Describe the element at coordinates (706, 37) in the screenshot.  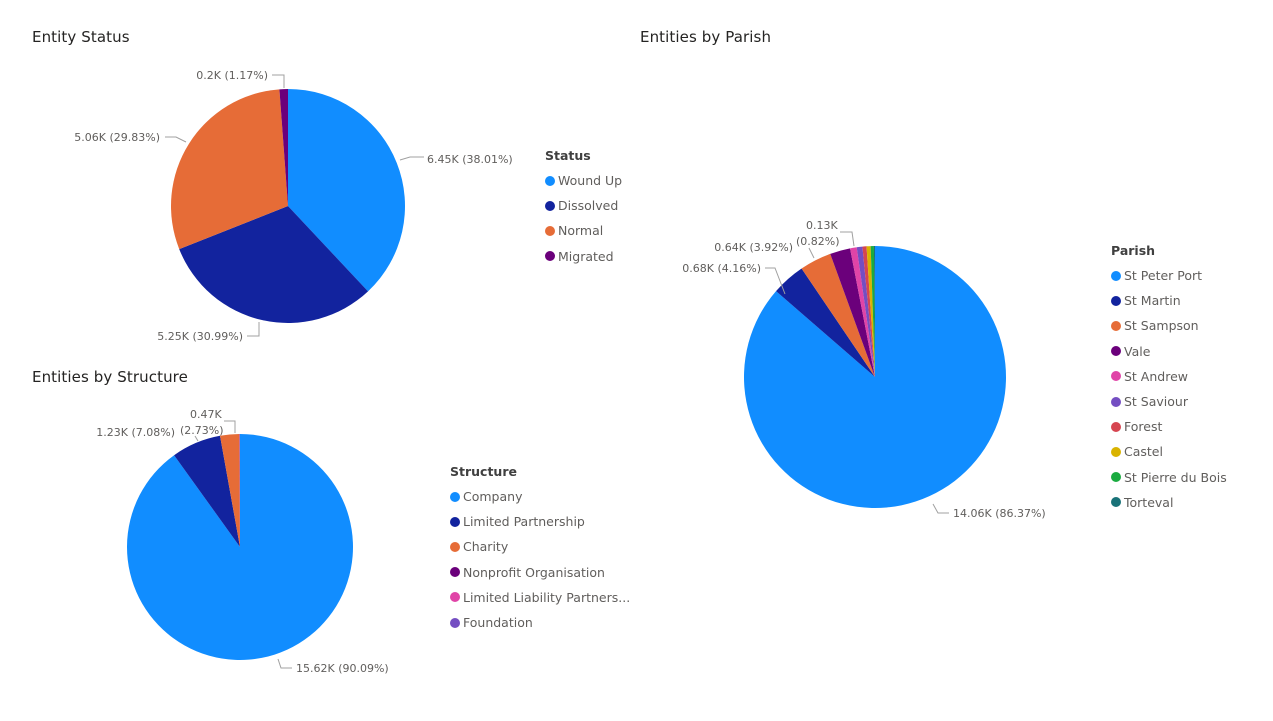
I see `entities-by-parish-title: Entities by Parish` at that location.